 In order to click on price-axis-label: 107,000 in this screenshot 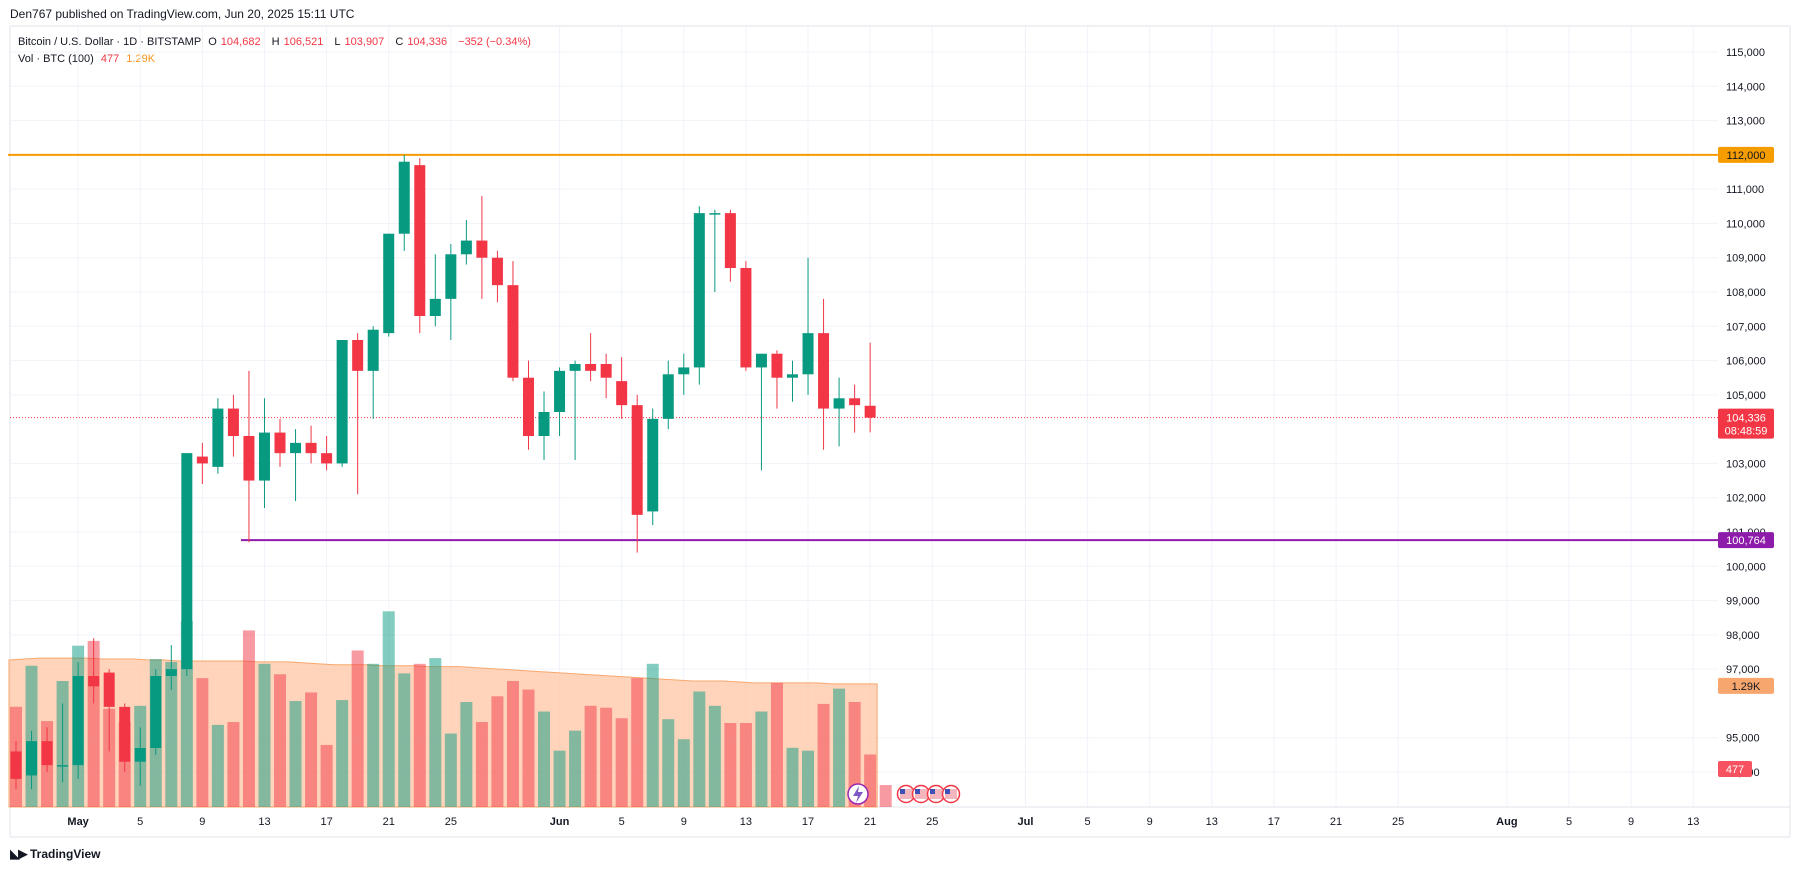, I will do `click(1746, 327)`.